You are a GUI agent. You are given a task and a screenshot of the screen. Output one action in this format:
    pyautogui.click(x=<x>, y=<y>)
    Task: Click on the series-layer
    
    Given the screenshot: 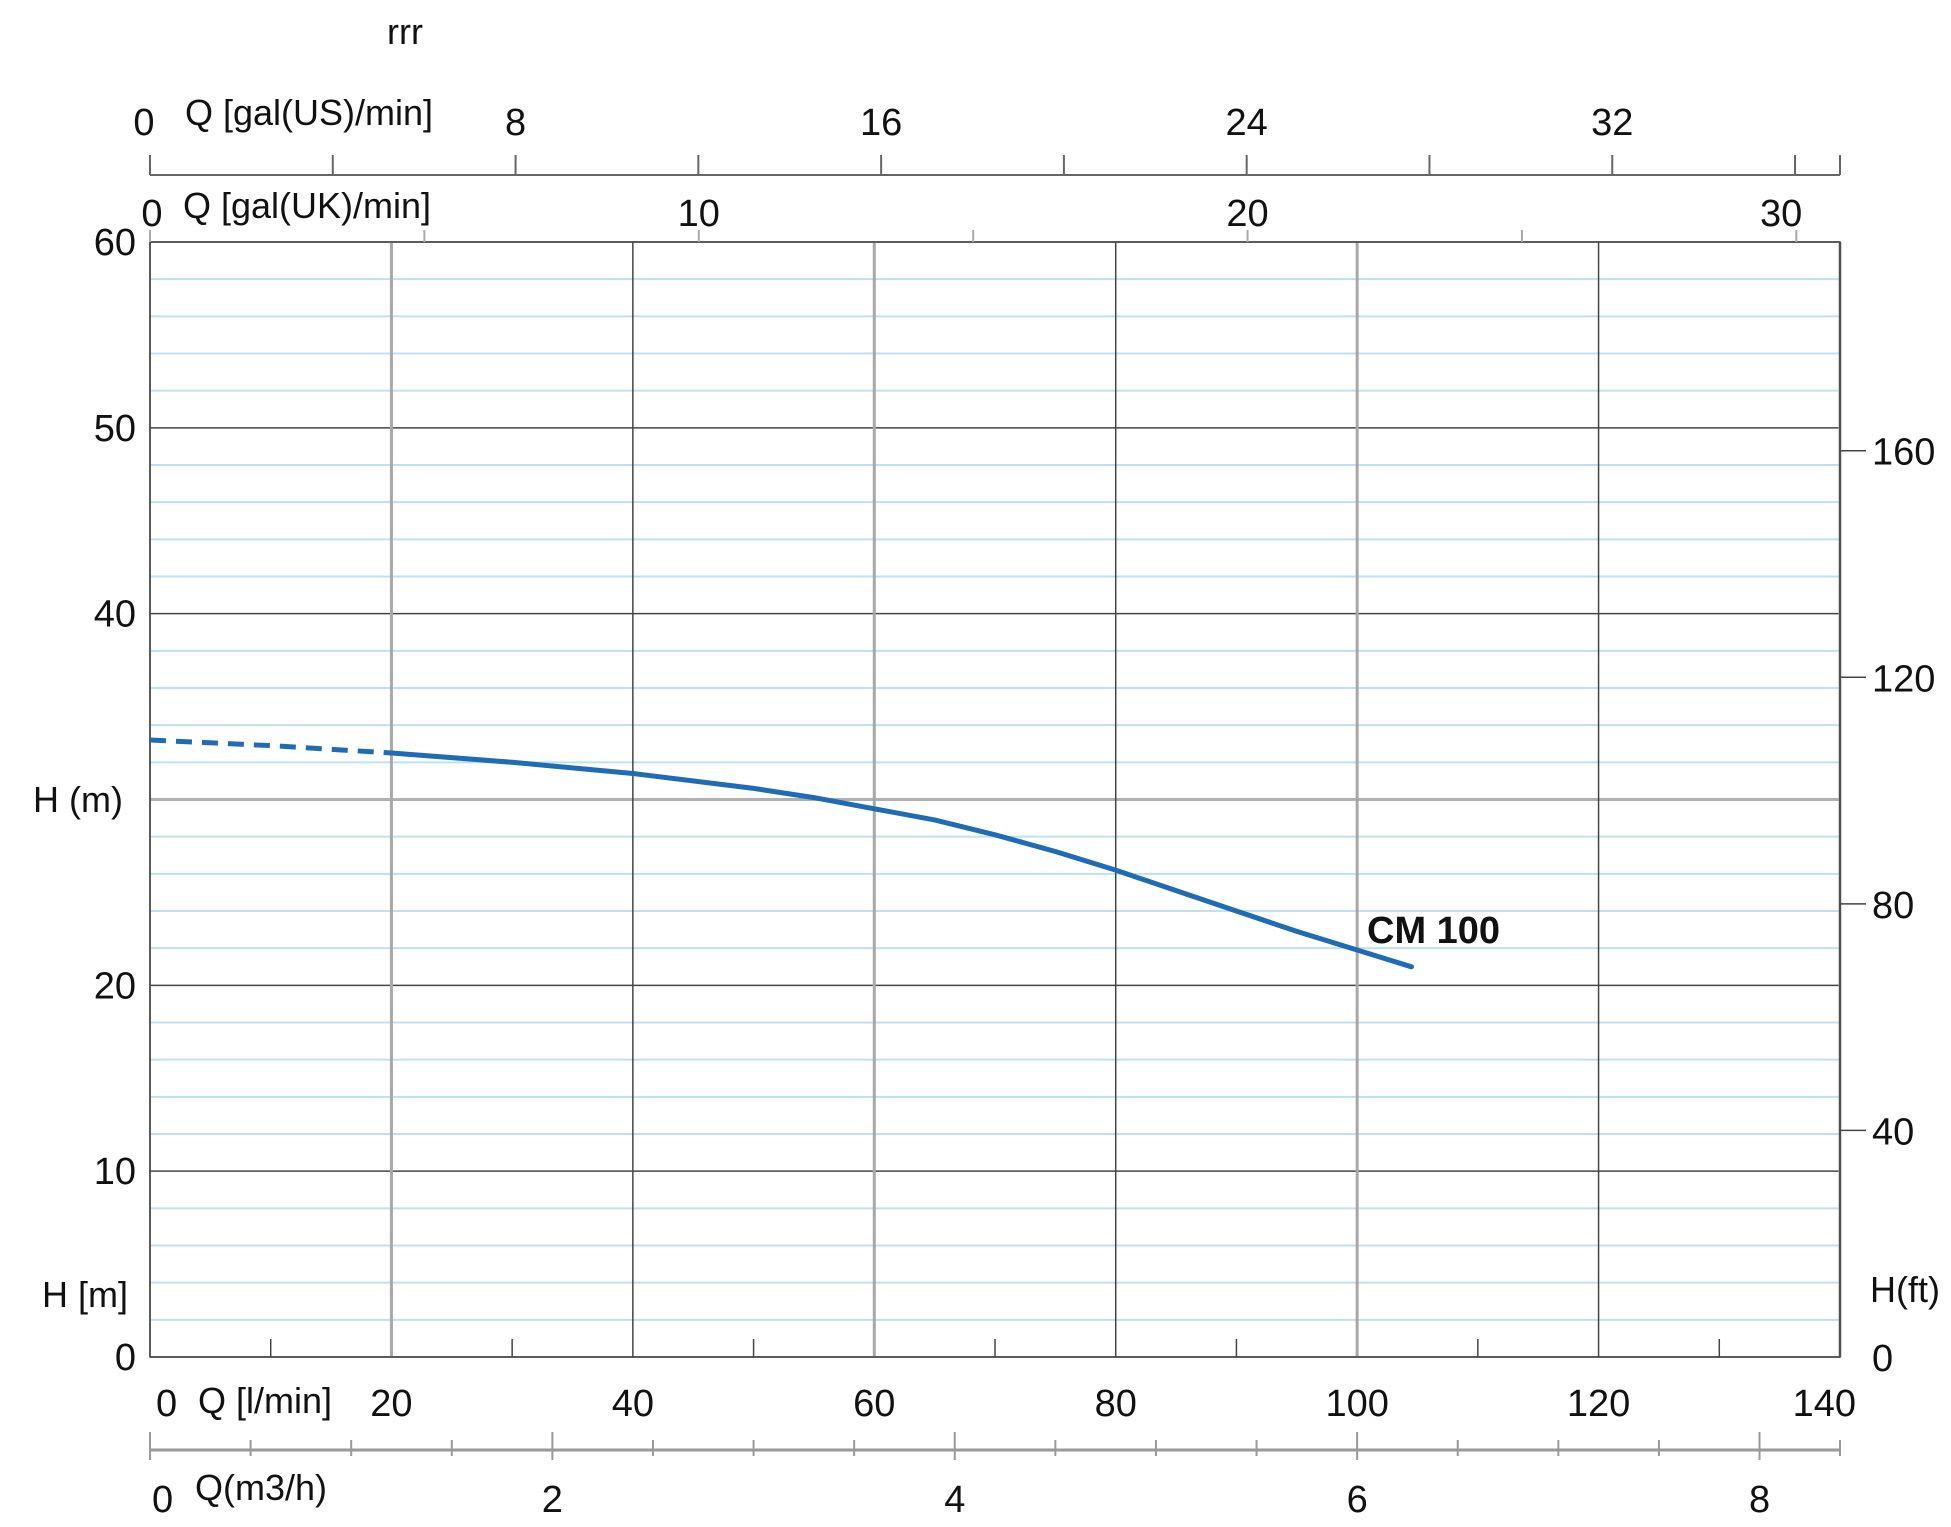 What is the action you would take?
    pyautogui.click(x=781, y=853)
    